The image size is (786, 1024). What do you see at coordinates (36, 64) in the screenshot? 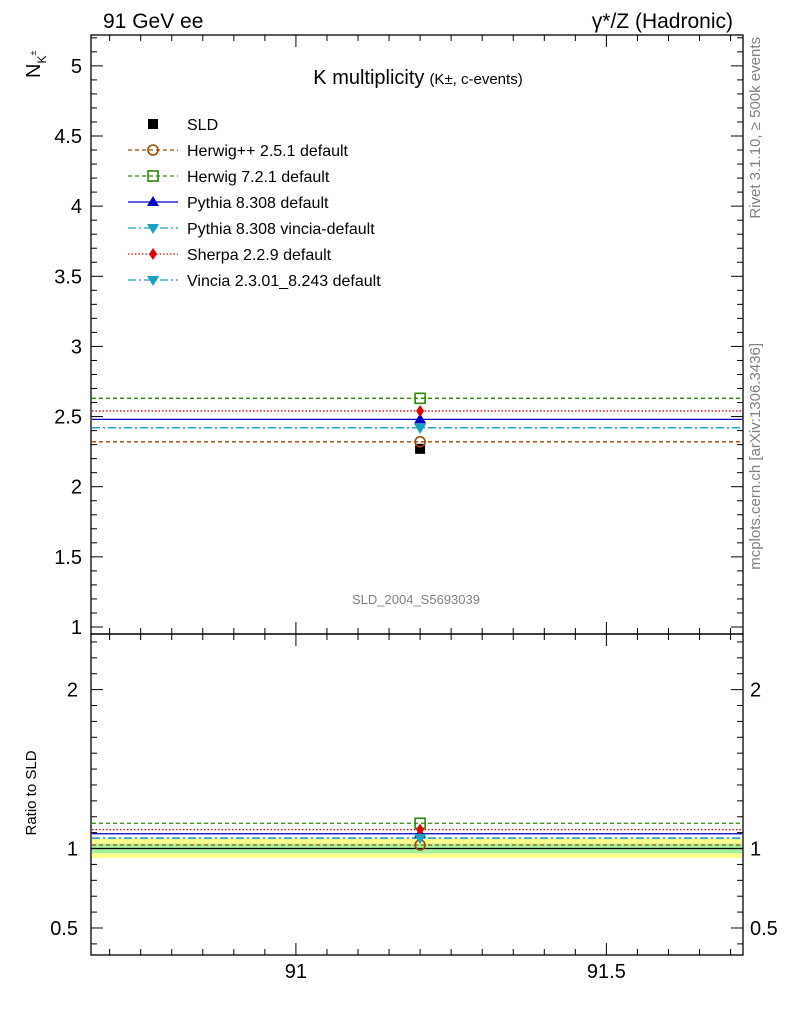
I see `y-axis-label: NK±` at bounding box center [36, 64].